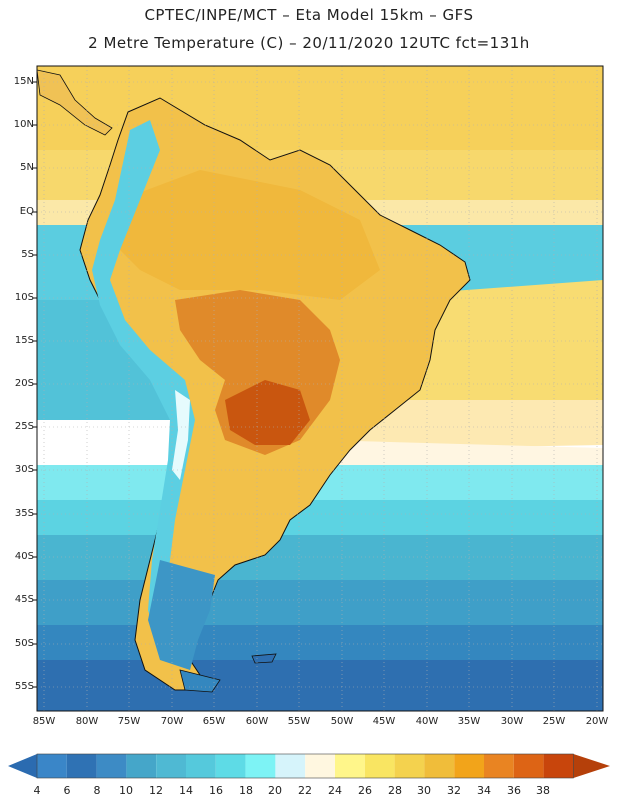 The image size is (618, 800). Describe the element at coordinates (424, 790) in the screenshot. I see `colorbar-label: 30` at that location.